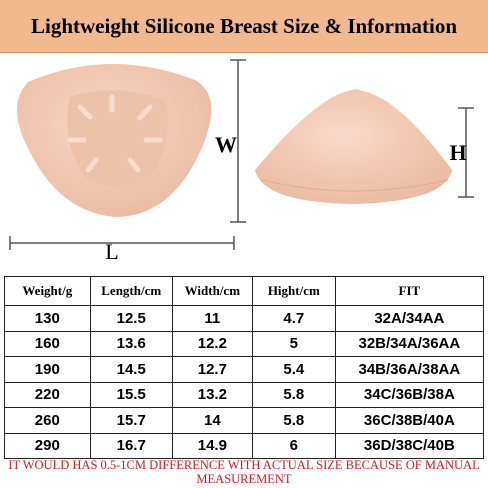  What do you see at coordinates (212, 369) in the screenshot?
I see `table-cell: 12.7` at bounding box center [212, 369].